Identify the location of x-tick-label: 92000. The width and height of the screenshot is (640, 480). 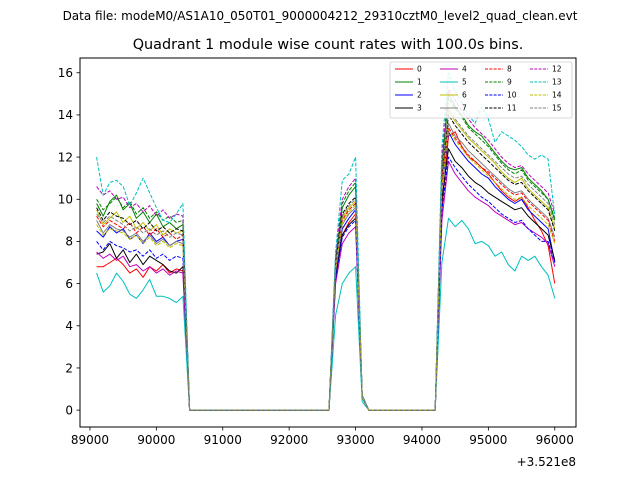
(289, 440).